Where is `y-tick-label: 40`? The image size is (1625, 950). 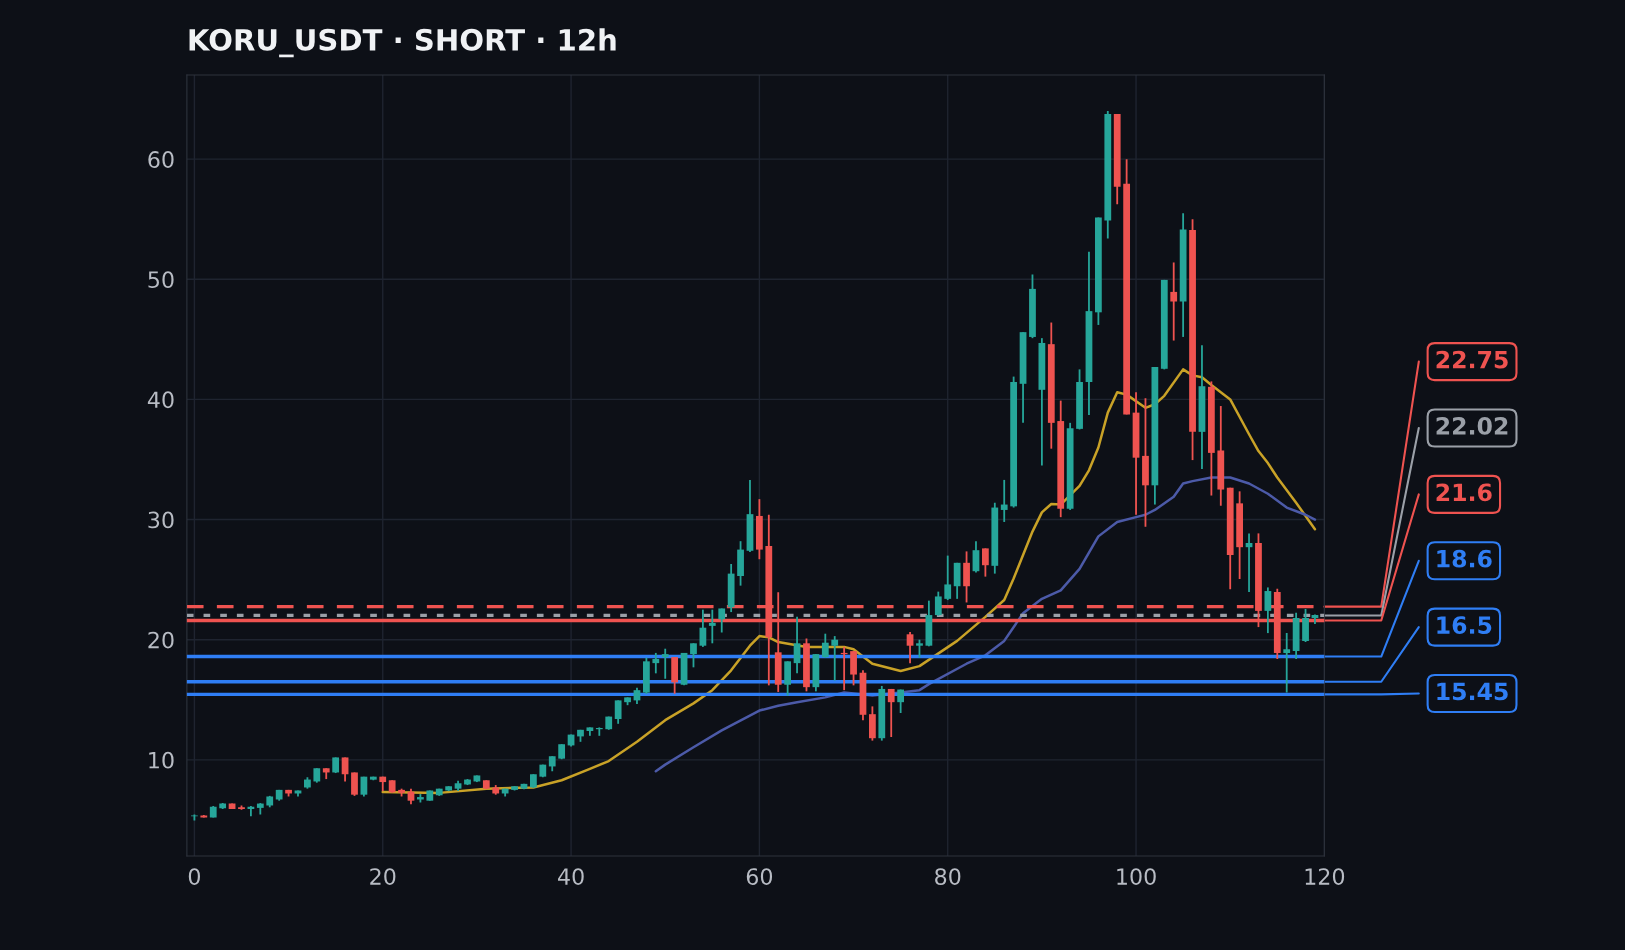
y-tick-label: 40 is located at coordinates (160, 400).